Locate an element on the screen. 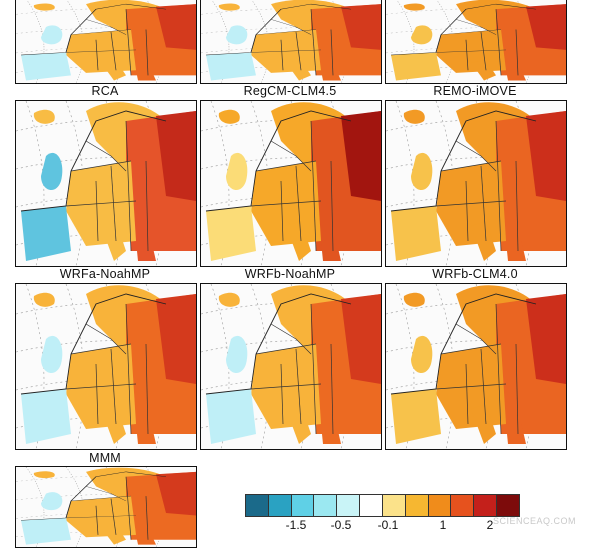 Image resolution: width=590 pixels, height=548 pixels. colorbar-tick-label: -1.5 is located at coordinates (296, 525).